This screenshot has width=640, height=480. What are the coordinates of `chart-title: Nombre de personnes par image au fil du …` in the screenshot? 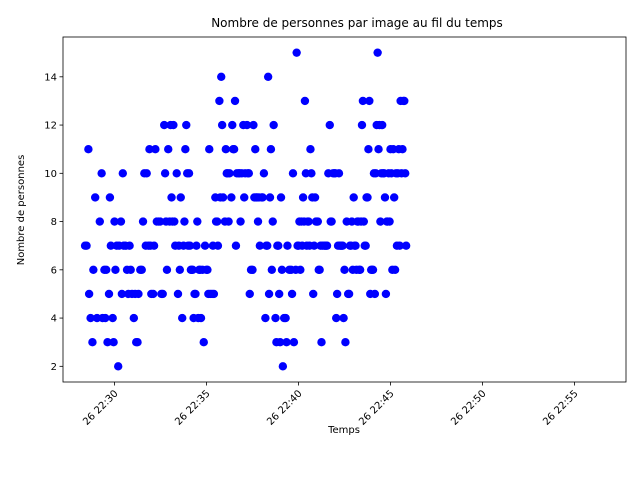 It's located at (357, 23).